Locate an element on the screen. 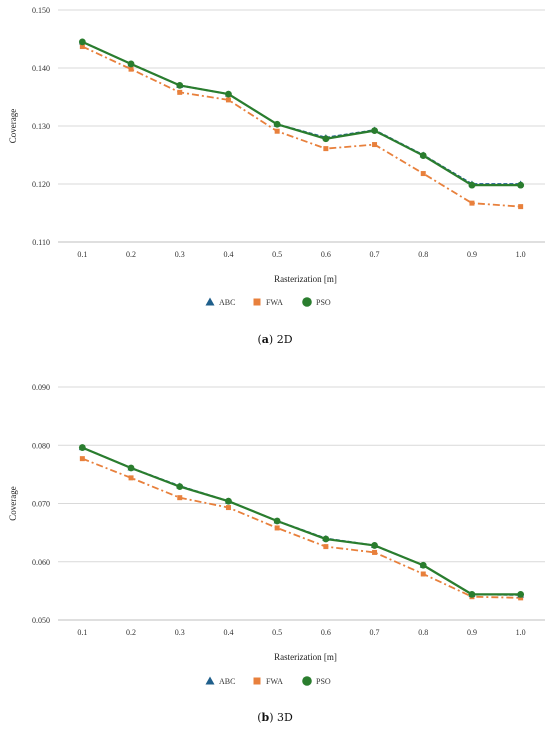 The height and width of the screenshot is (729, 550). y-tick-label: 0.130 is located at coordinates (41, 126).